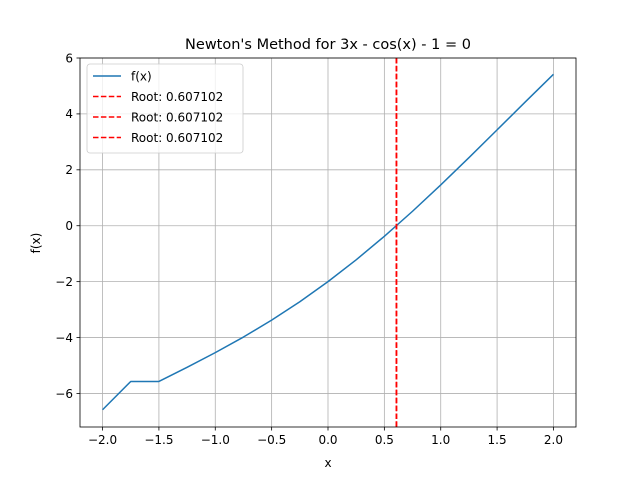  I want to click on y-tick-label: −2, so click(64, 282).